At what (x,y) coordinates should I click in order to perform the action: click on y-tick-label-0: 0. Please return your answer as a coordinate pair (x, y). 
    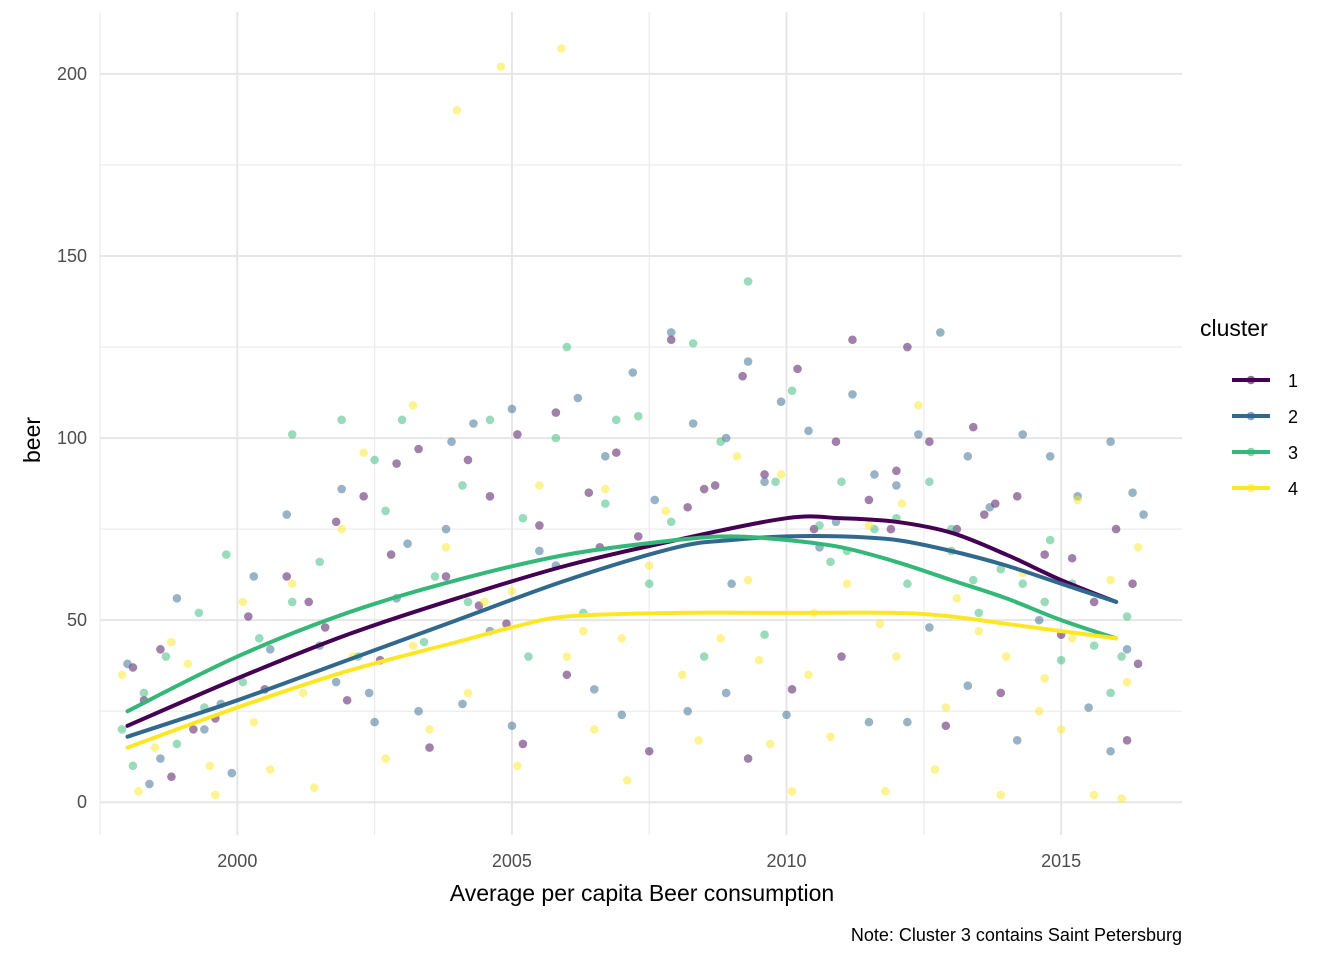
    Looking at the image, I should click on (82, 802).